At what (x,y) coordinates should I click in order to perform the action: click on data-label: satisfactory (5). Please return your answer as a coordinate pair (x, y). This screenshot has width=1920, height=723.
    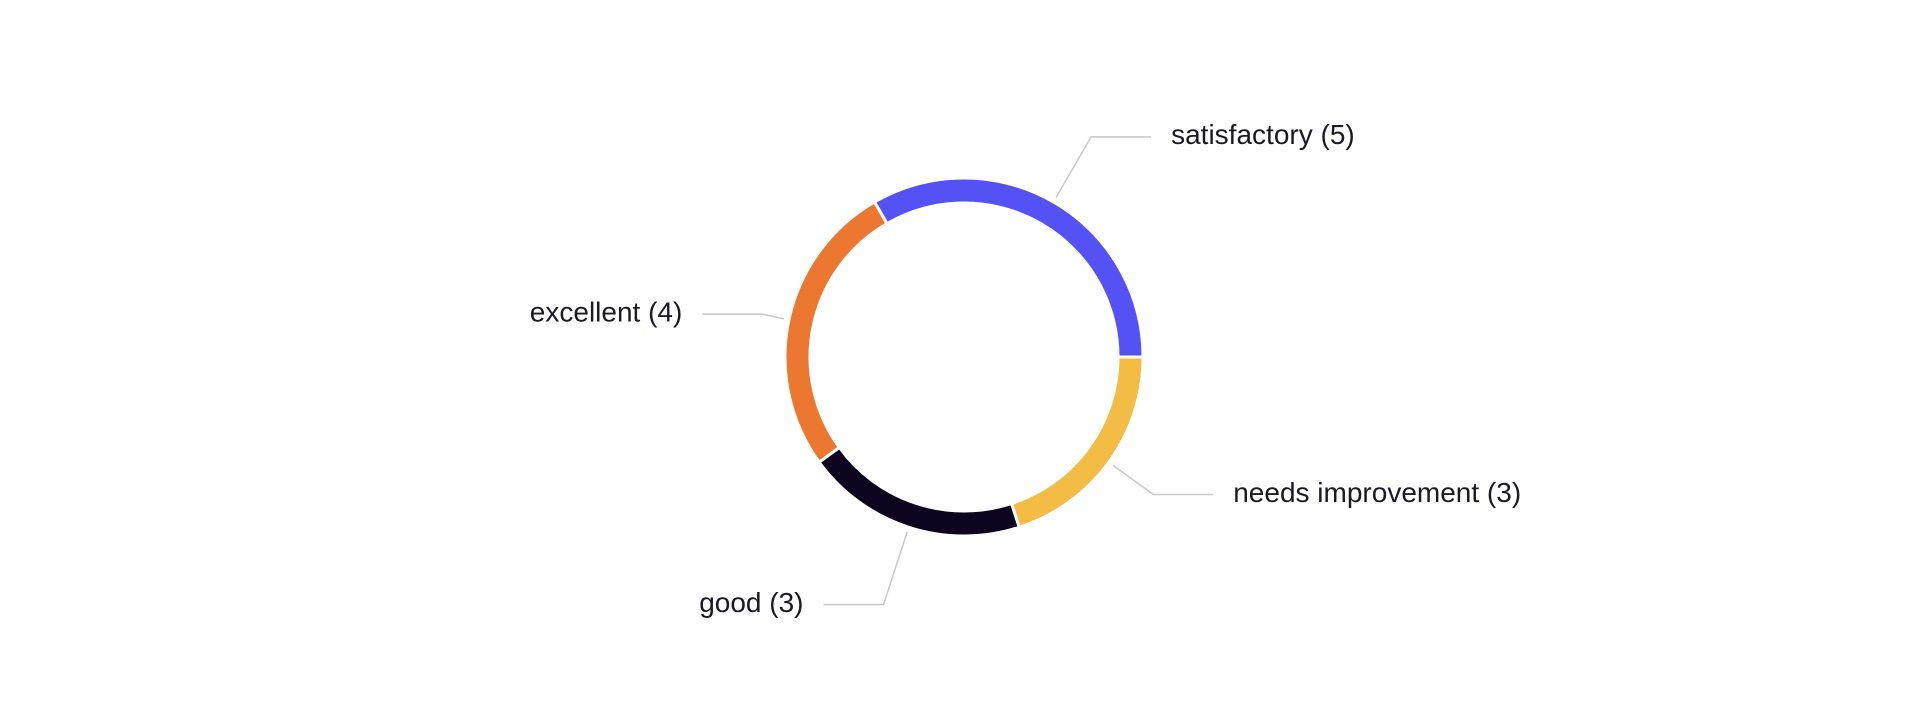
    Looking at the image, I should click on (1263, 134).